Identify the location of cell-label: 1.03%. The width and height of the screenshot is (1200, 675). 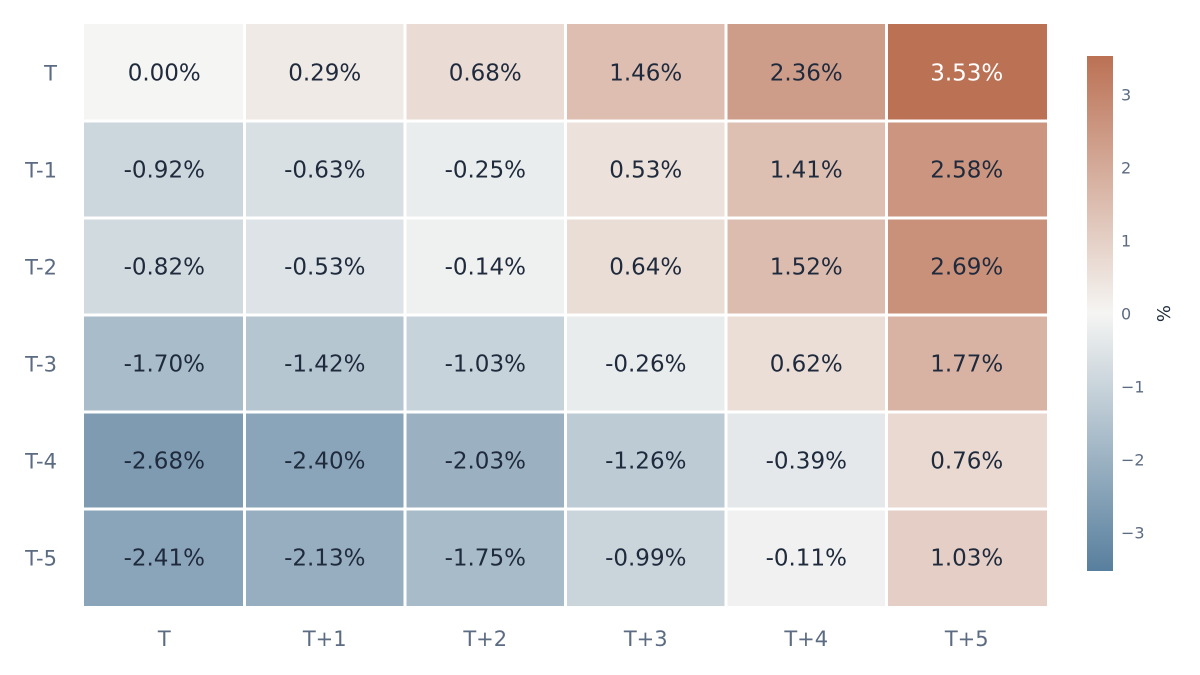
(966, 559).